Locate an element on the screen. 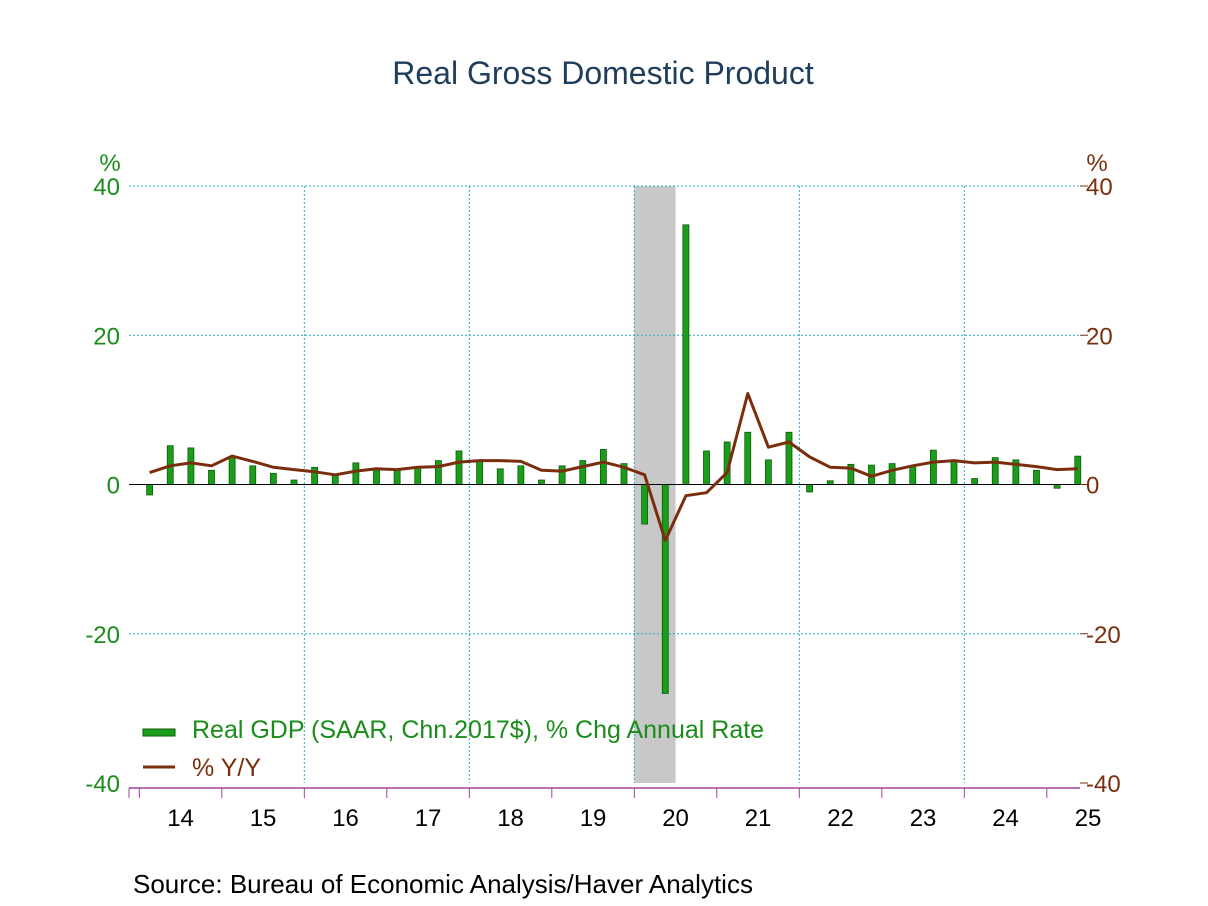 The height and width of the screenshot is (906, 1208). x-tick-label: 17 is located at coordinates (428, 818).